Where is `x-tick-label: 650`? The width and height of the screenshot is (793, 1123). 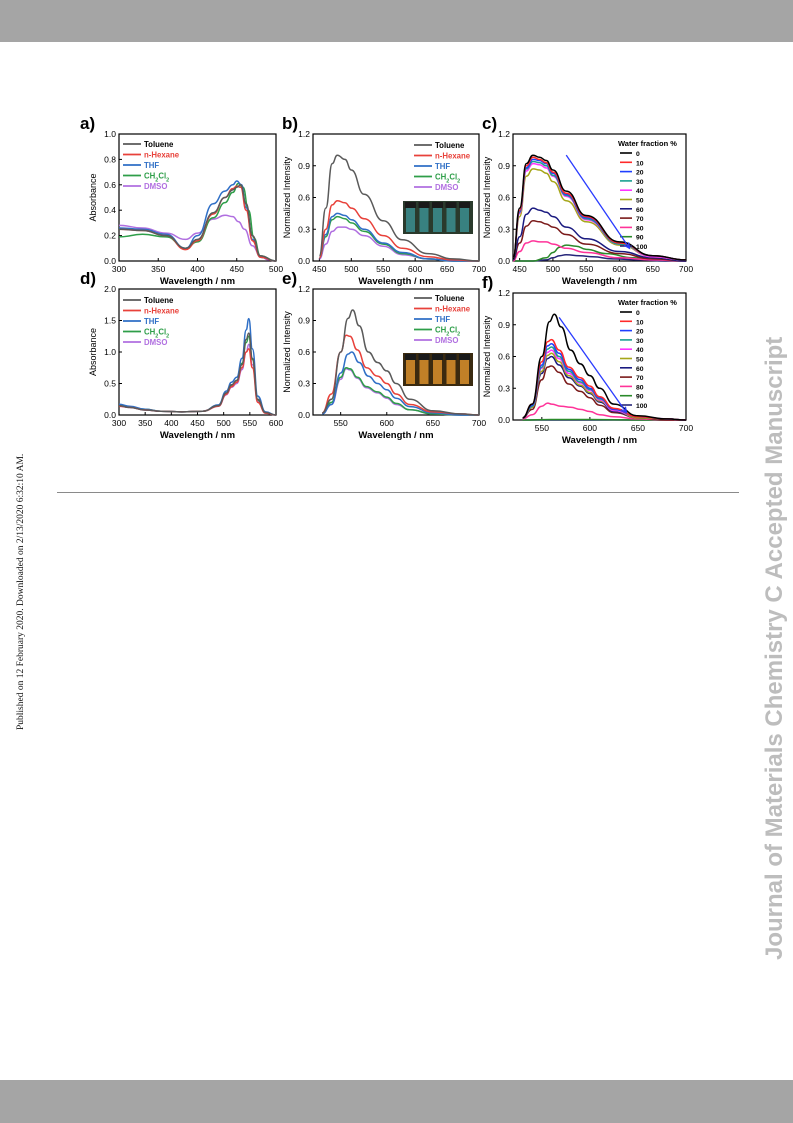 x-tick-label: 650 is located at coordinates (447, 269).